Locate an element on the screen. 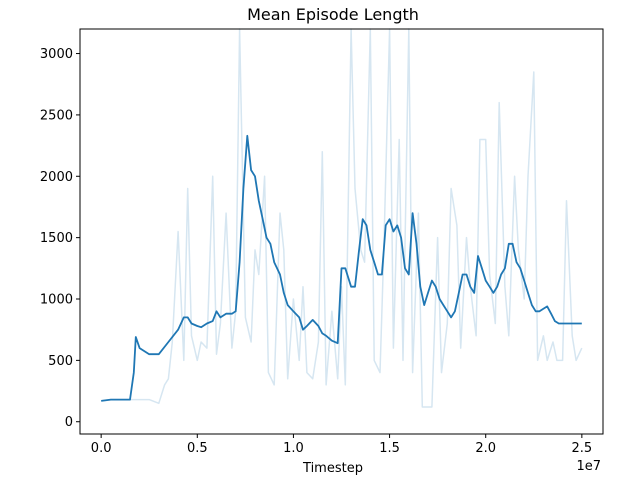 Image resolution: width=640 pixels, height=480 pixels. x-axis-multiplier: 1e7 is located at coordinates (588, 466).